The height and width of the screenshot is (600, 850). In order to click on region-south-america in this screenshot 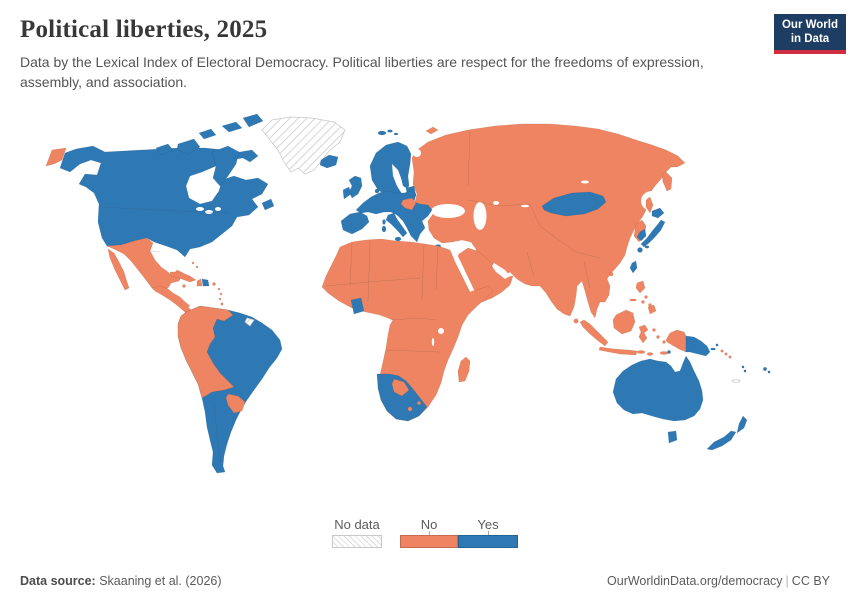, I will do `click(230, 389)`.